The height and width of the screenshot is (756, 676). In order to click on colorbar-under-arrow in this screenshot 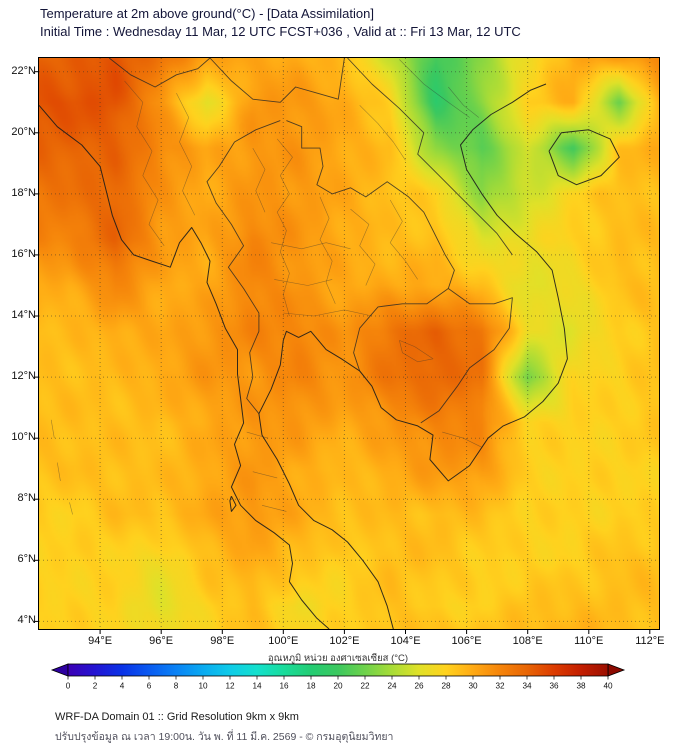, I will do `click(59, 670)`.